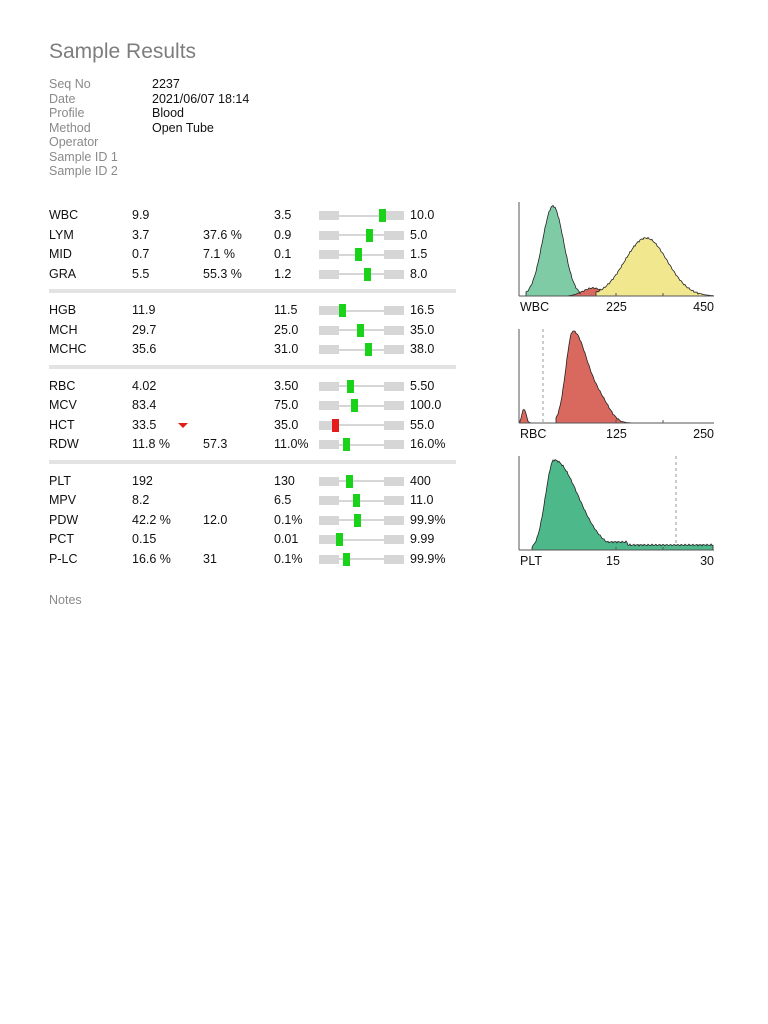 The height and width of the screenshot is (1024, 768). Describe the element at coordinates (252, 560) in the screenshot. I see `result-row-p-lc: P-LC 16.6 % 31 0.1% 99.9%` at that location.